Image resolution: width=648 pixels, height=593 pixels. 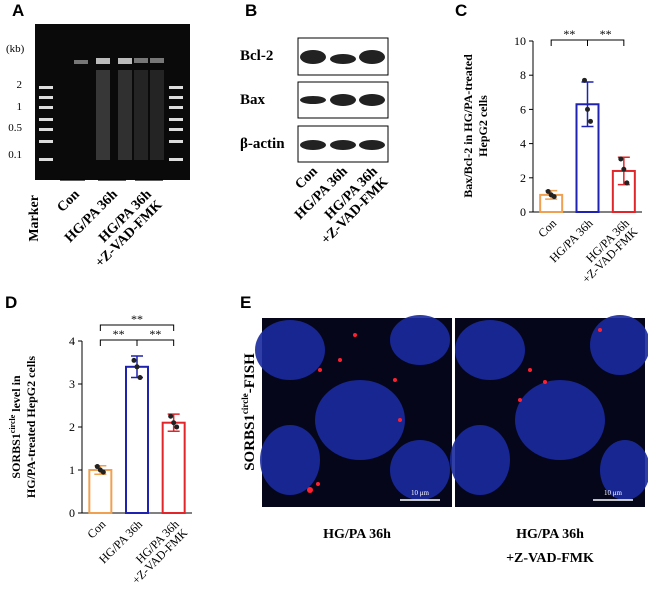 I want to click on protein-label: β-actin, so click(x=262, y=144).